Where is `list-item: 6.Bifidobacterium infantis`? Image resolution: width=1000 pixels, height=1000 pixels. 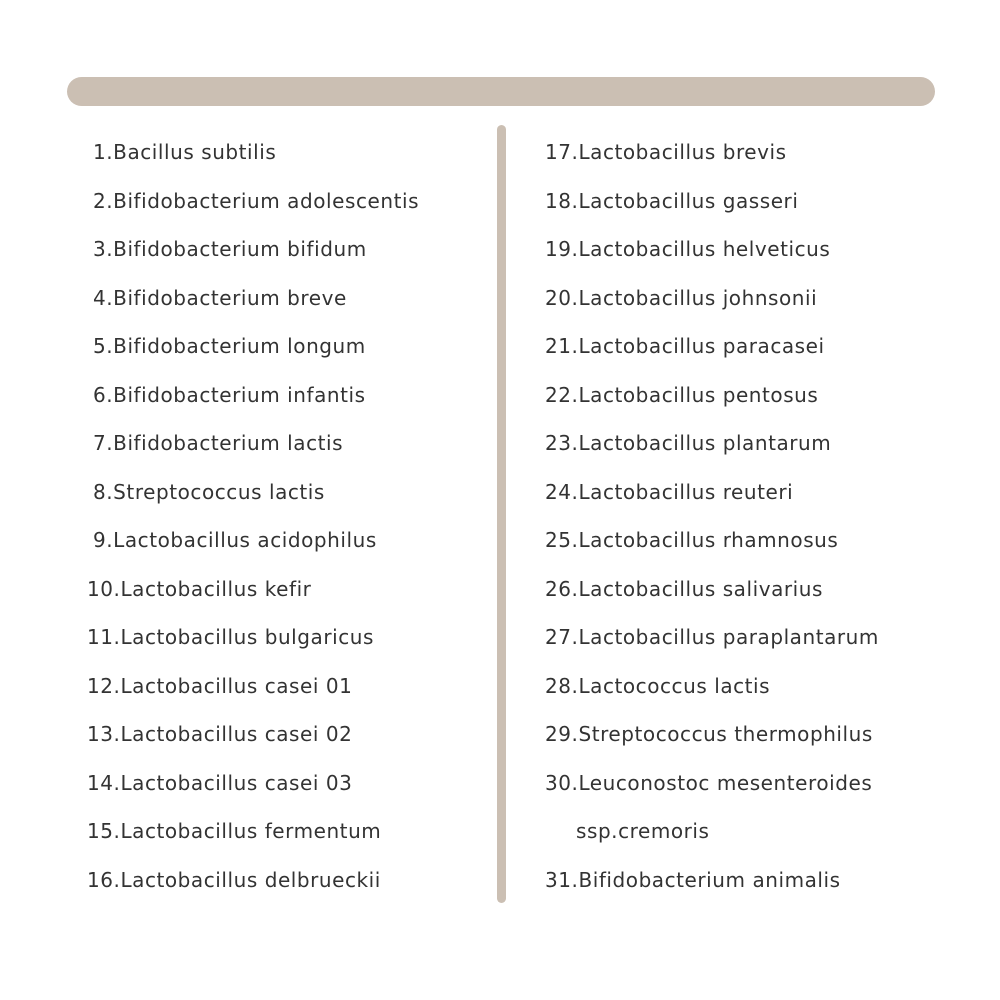 list-item: 6.Bifidobacterium infantis is located at coordinates (229, 394).